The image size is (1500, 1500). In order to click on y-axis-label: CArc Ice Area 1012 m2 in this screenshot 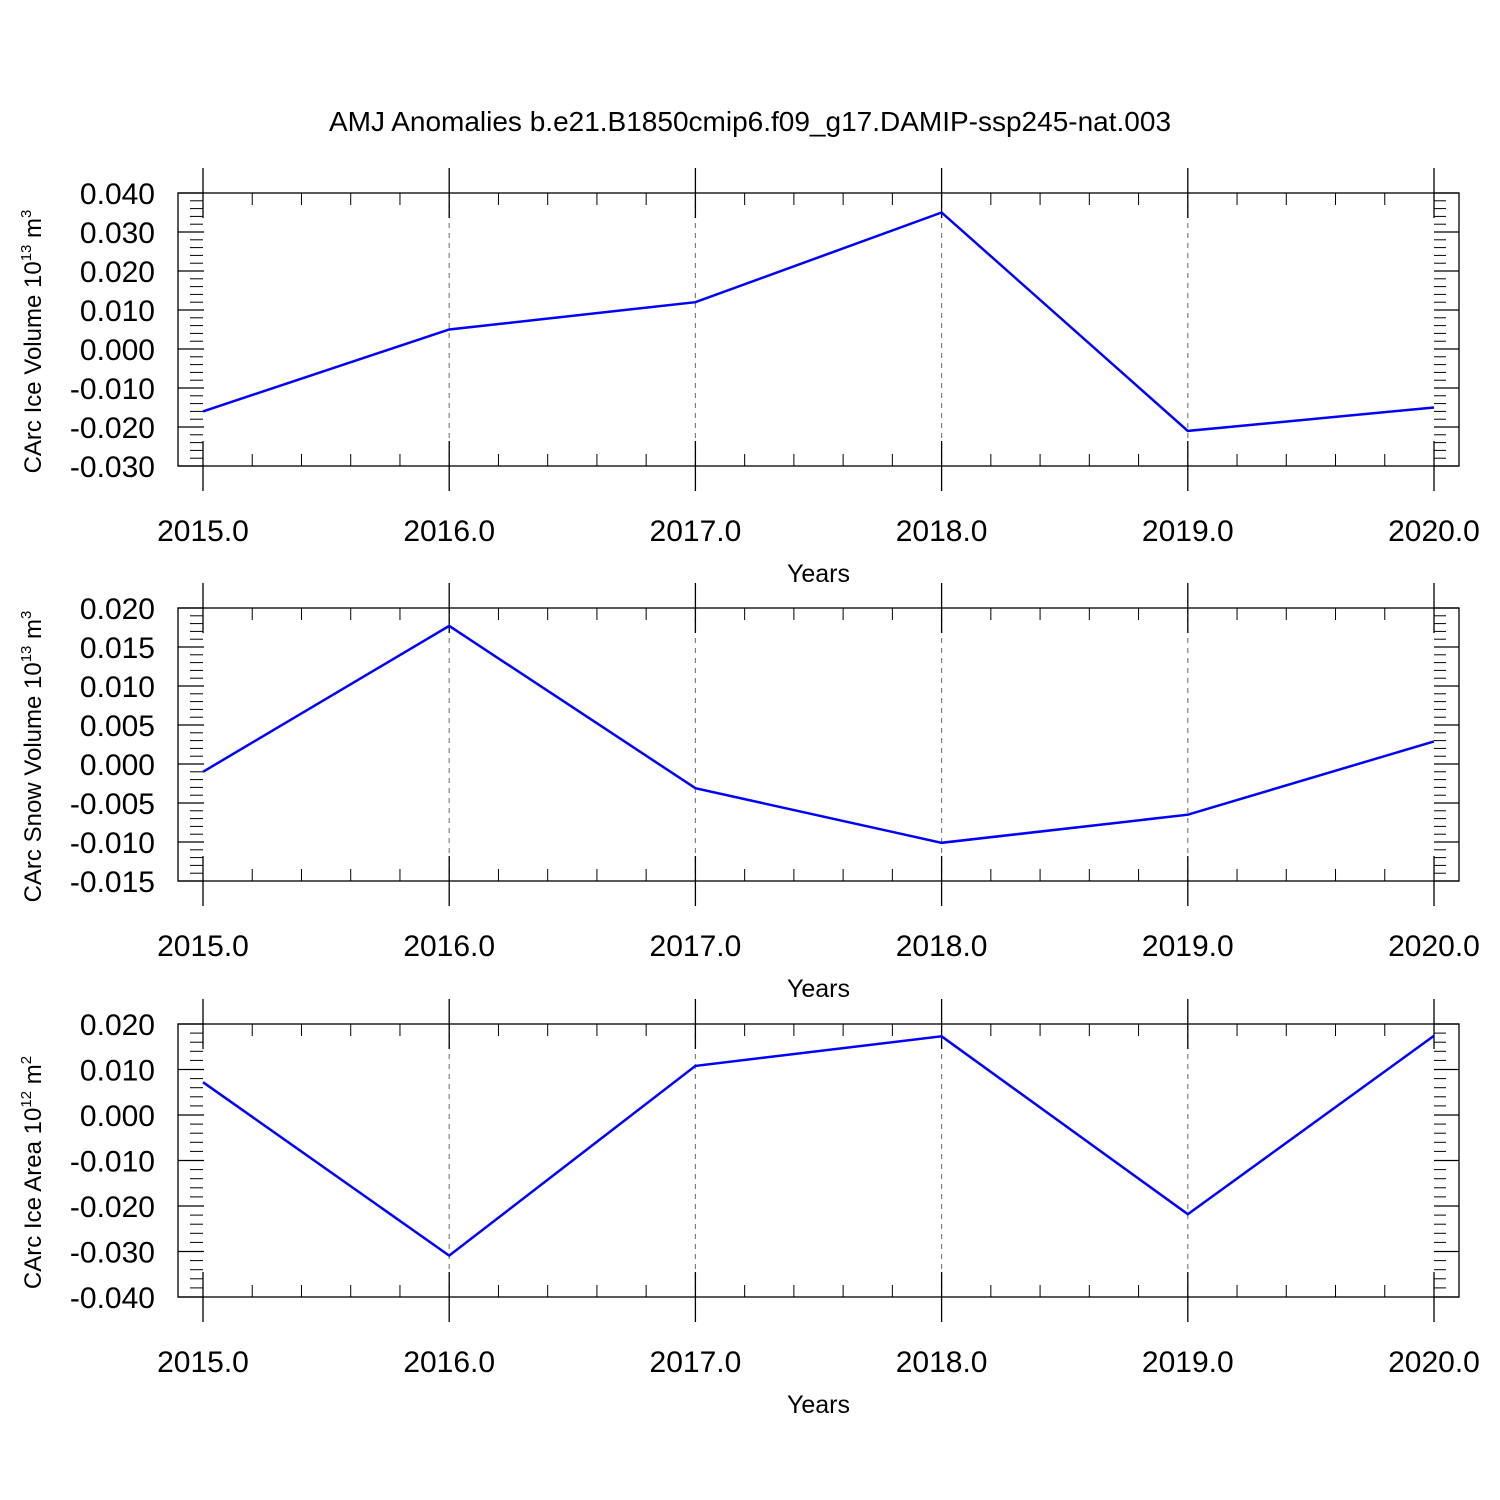, I will do `click(32, 1172)`.